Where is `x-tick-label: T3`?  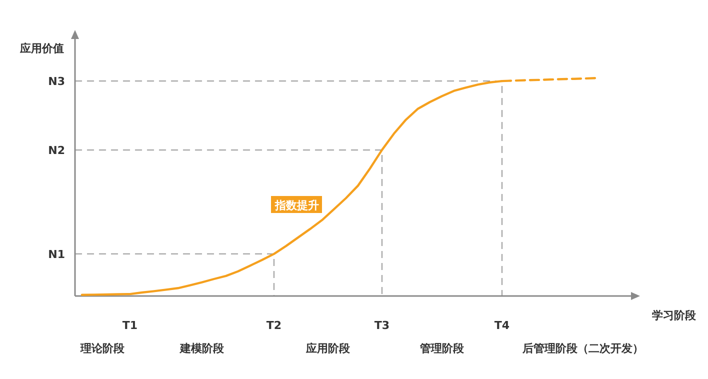 x-tick-label: T3 is located at coordinates (382, 325).